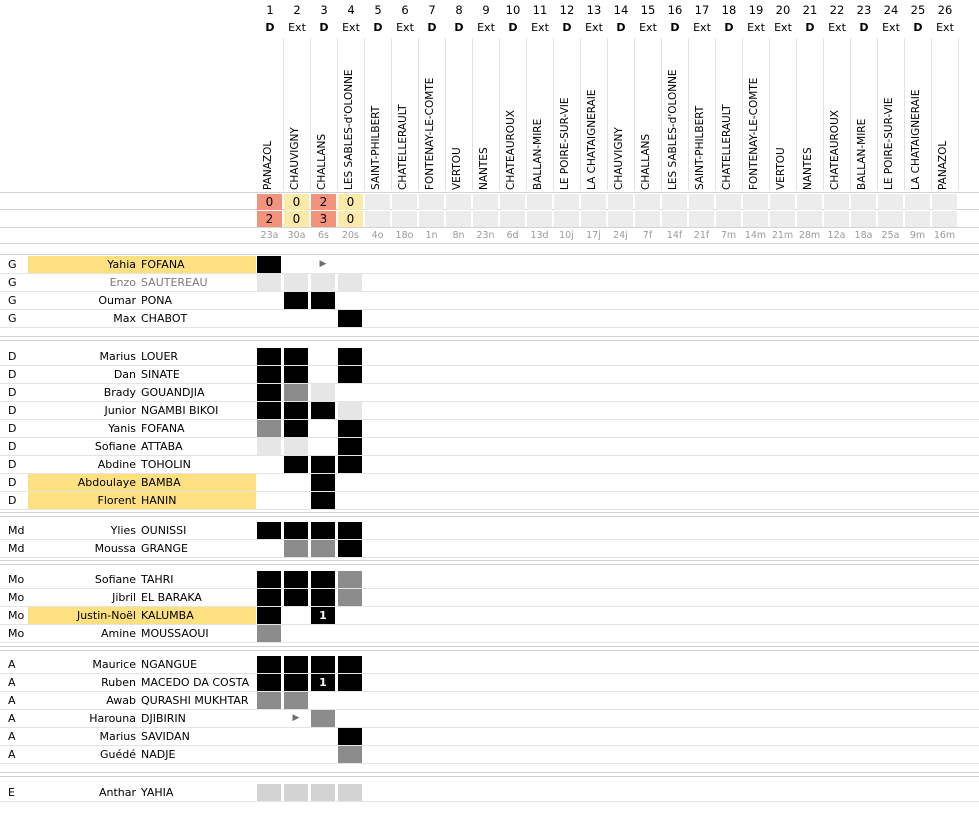  What do you see at coordinates (142, 410) in the screenshot?
I see `player-name: Junior NGAMBI BIKOI` at bounding box center [142, 410].